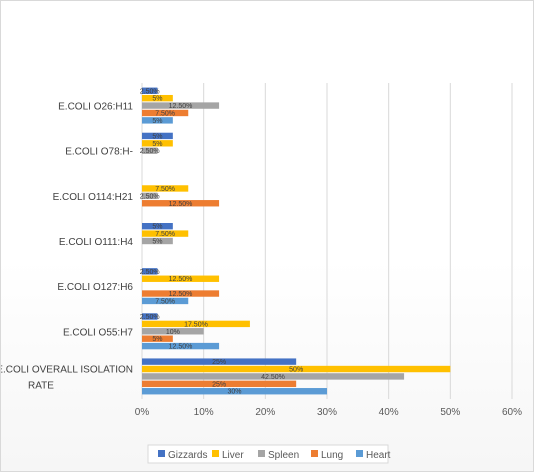  Describe the element at coordinates (233, 455) in the screenshot. I see `legend-label: Liver` at that location.